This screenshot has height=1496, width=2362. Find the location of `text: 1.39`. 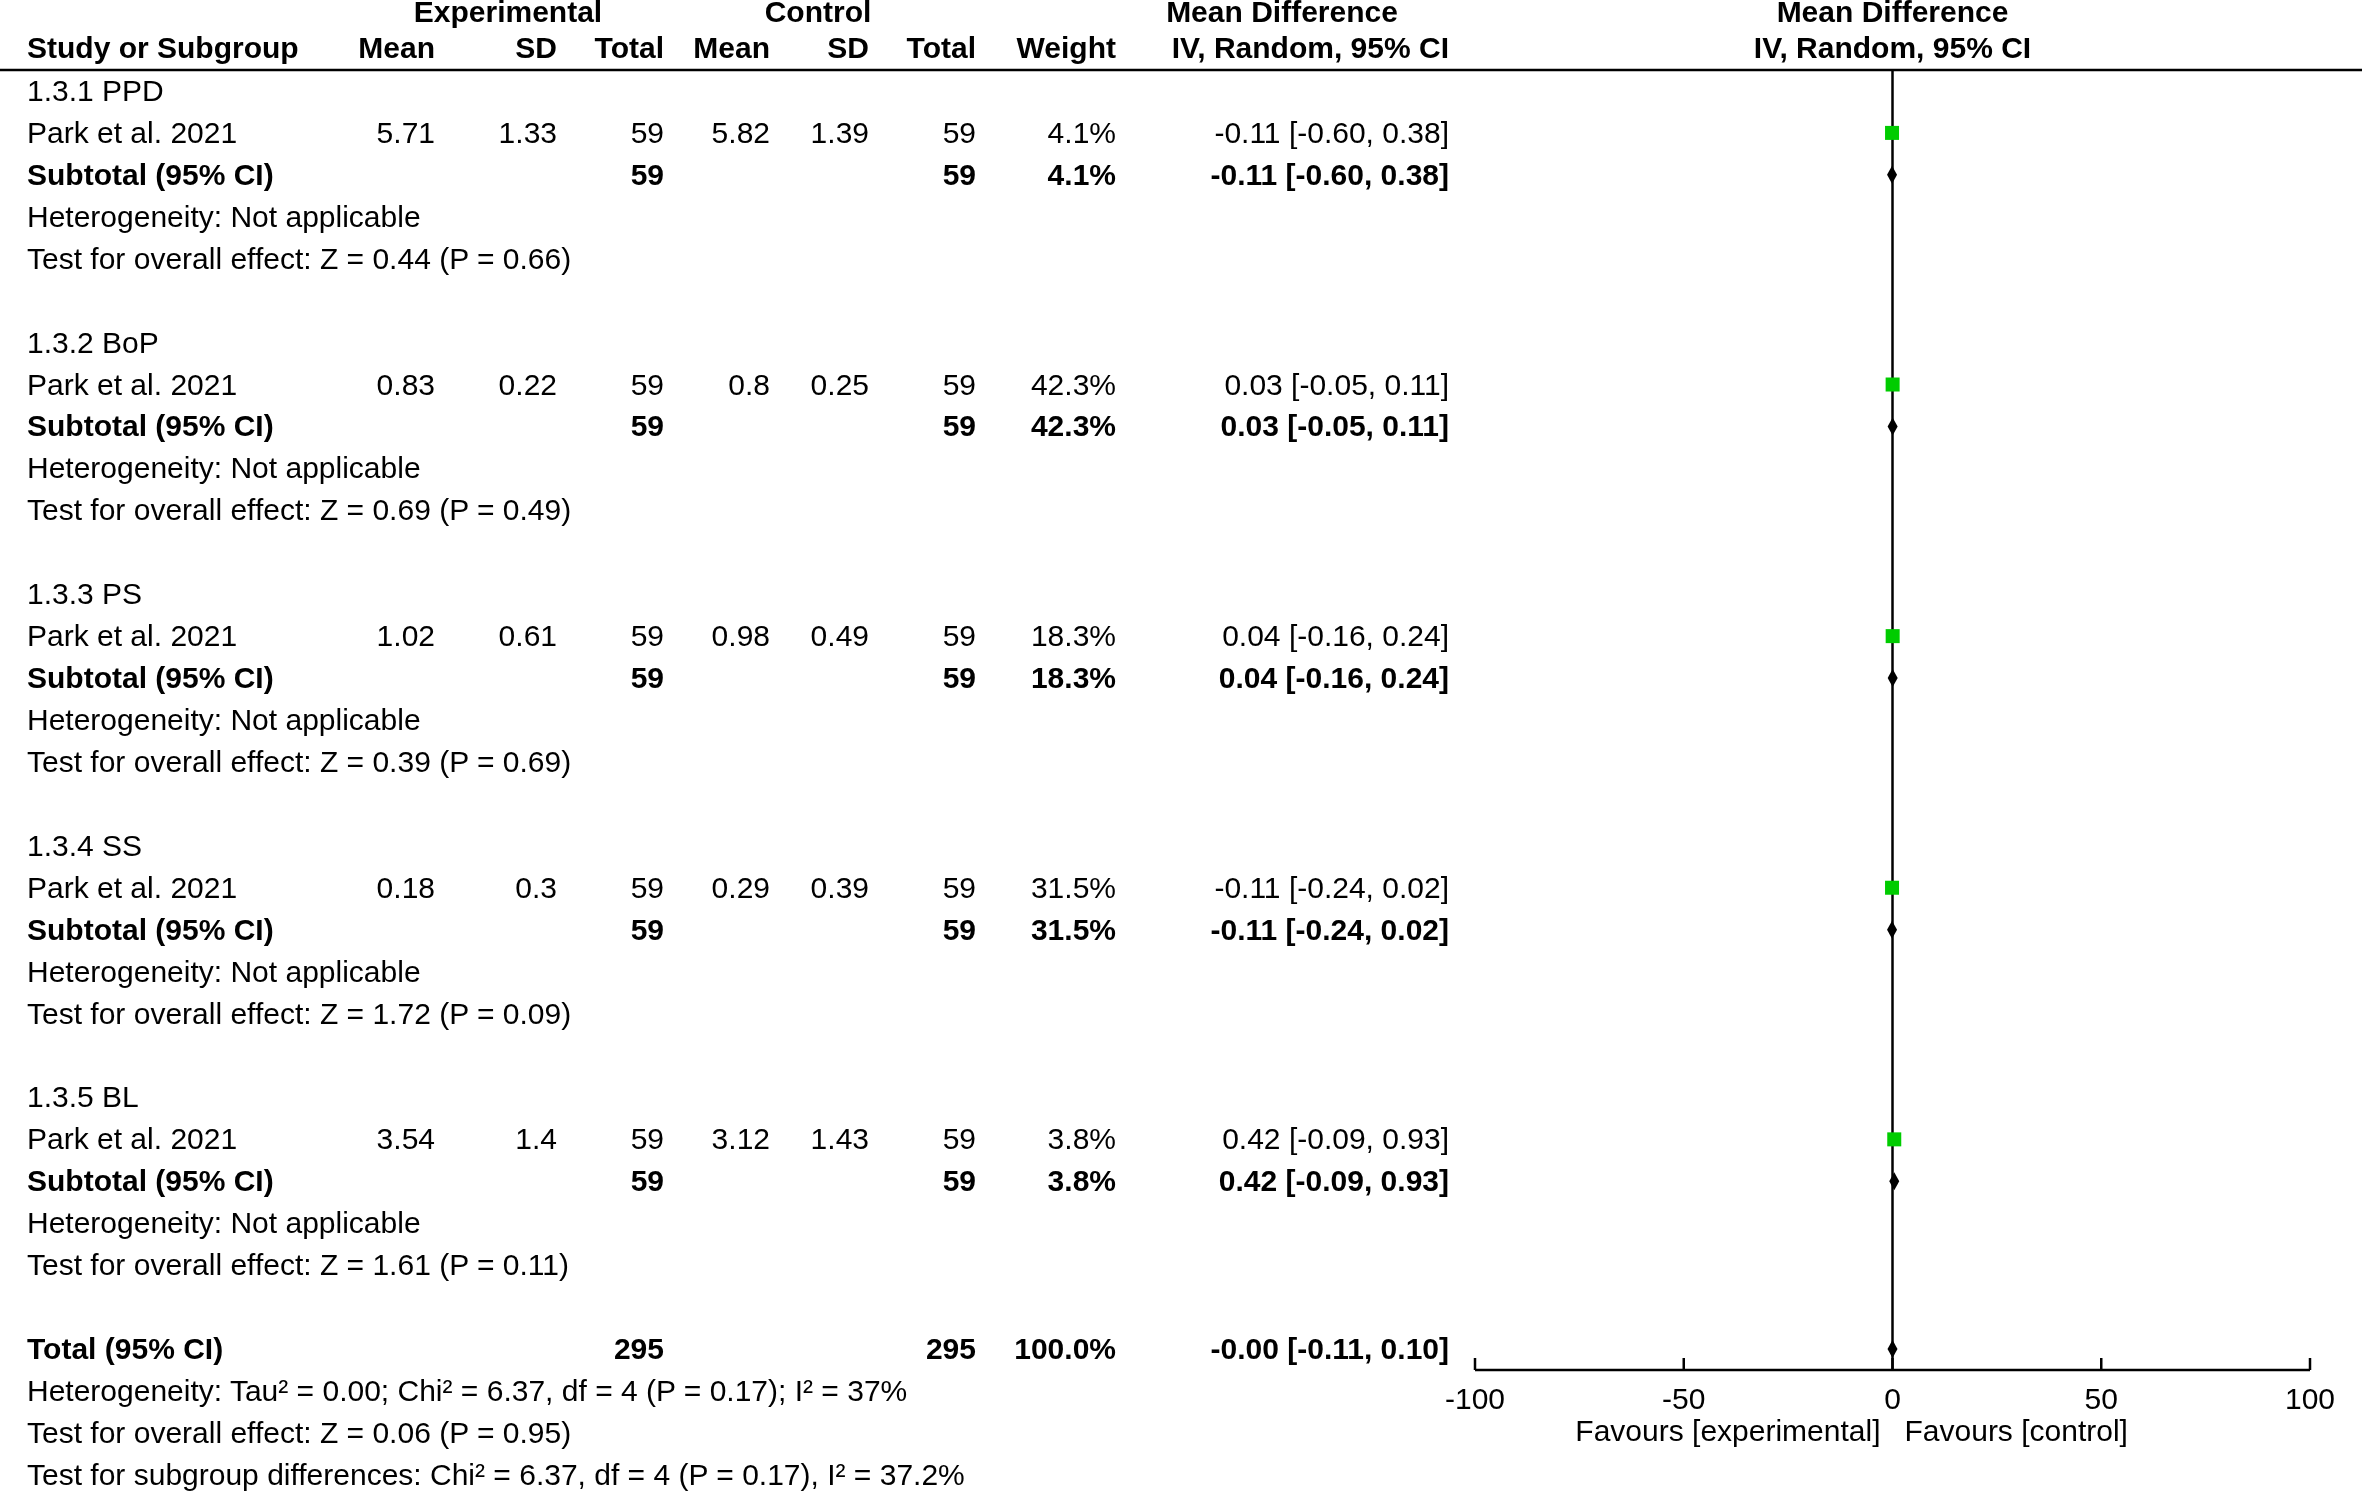

text: 1.39 is located at coordinates (839, 132).